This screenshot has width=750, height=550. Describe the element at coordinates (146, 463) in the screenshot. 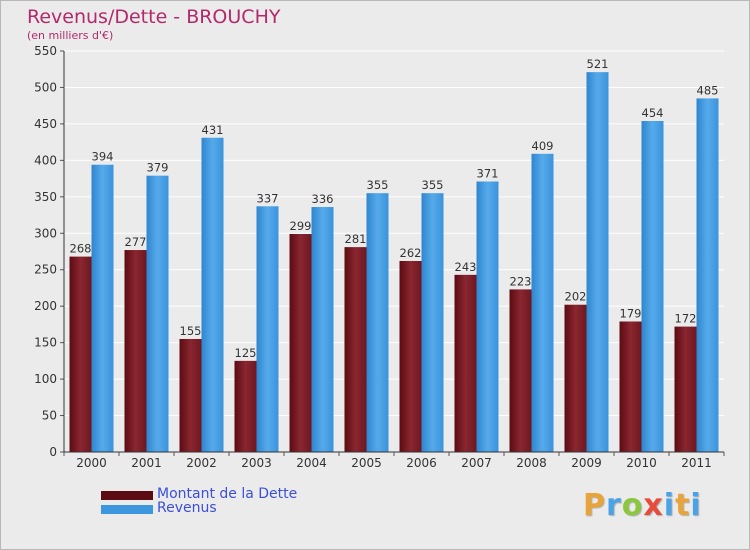

I see `x-tick-label: 2001` at that location.